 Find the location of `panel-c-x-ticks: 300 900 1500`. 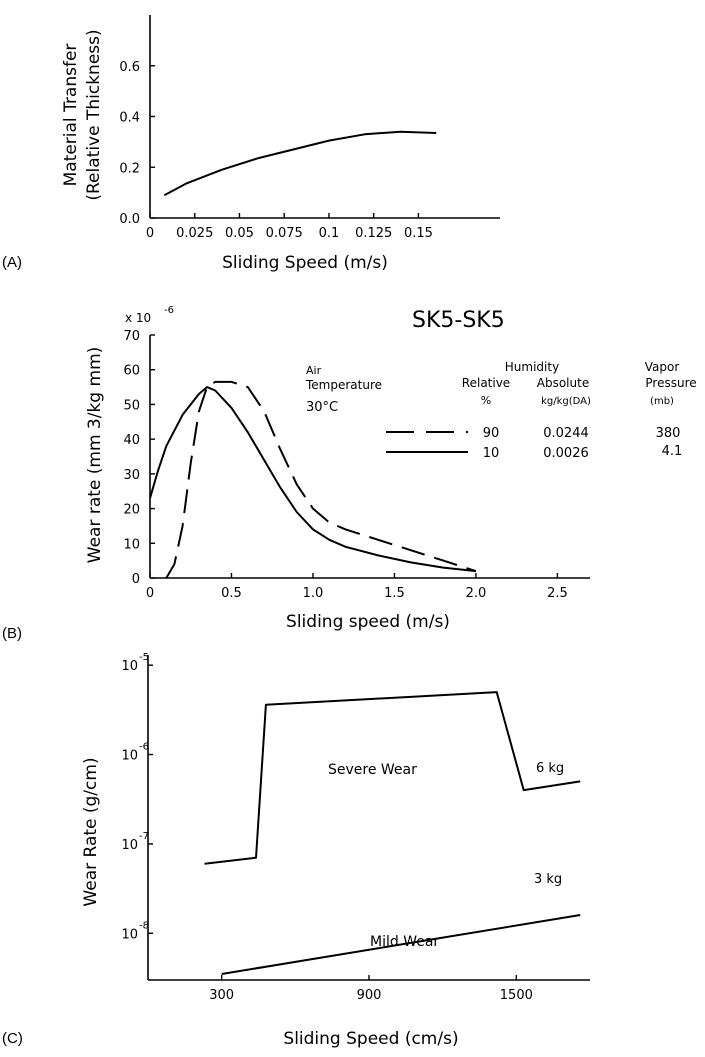

panel-c-x-ticks: 300 900 1500 is located at coordinates (371, 989).